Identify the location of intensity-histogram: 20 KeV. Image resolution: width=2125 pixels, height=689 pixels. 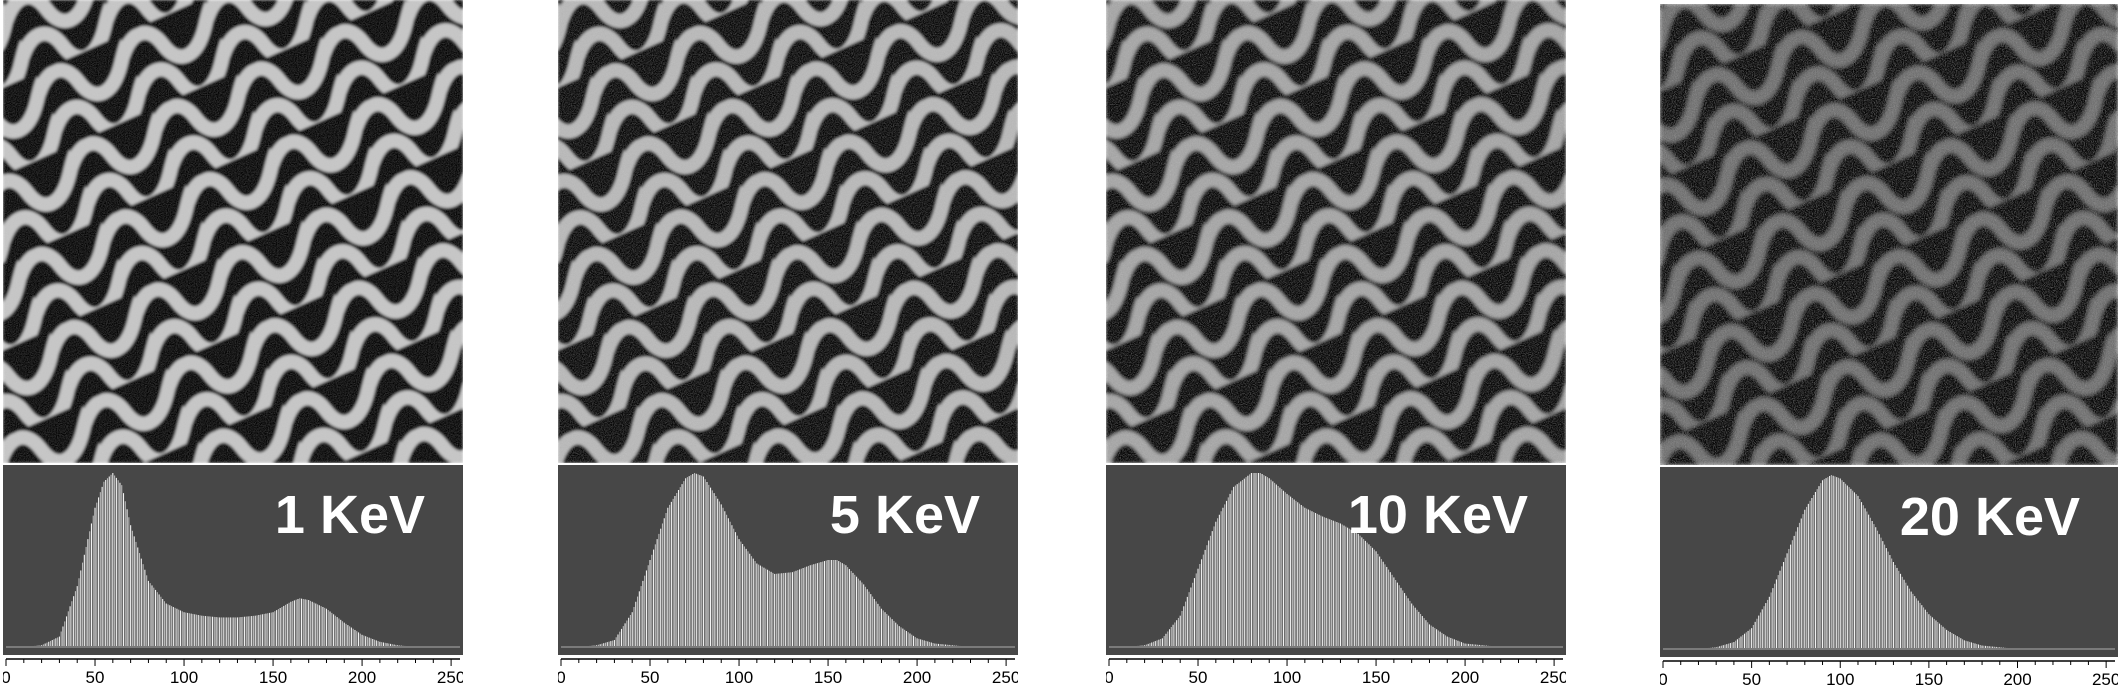
(1889, 562).